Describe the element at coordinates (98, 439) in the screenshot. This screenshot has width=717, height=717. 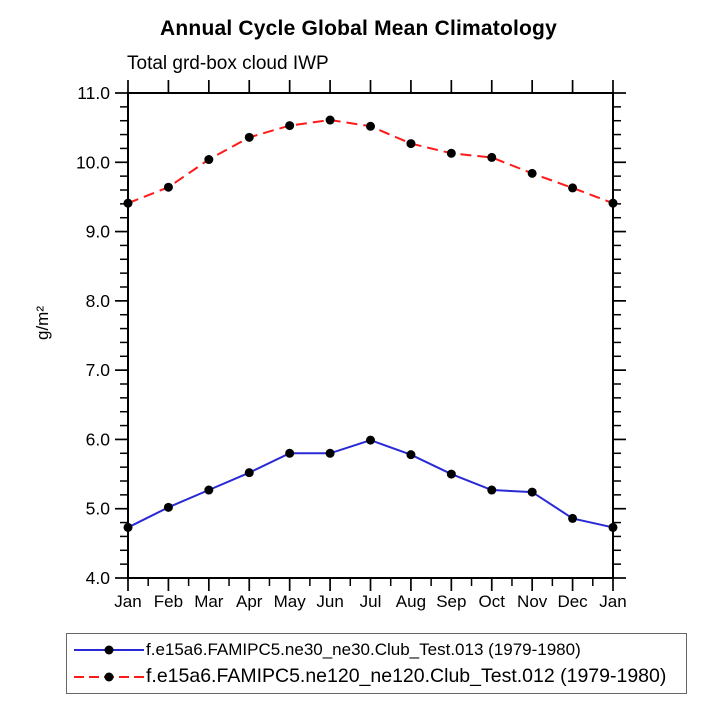
I see `y-tick-label: 6.0` at that location.